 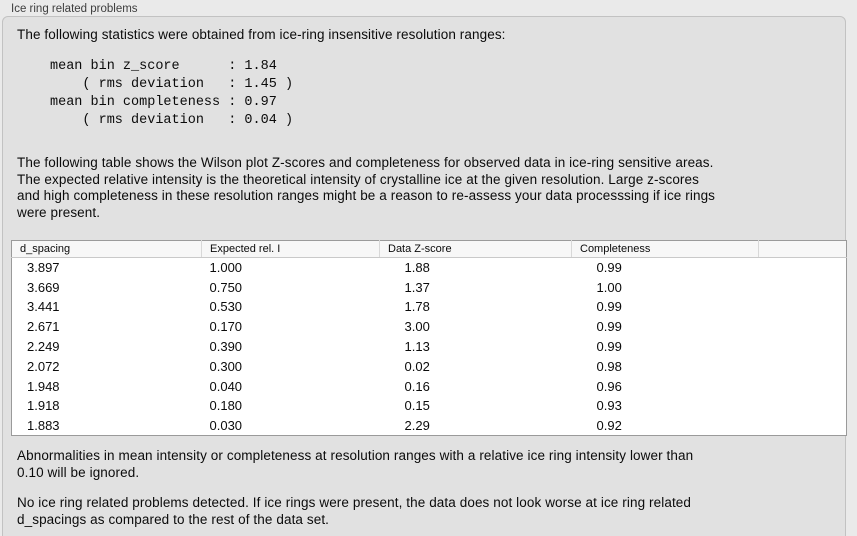 I want to click on table-cell: 1.78, so click(x=417, y=307).